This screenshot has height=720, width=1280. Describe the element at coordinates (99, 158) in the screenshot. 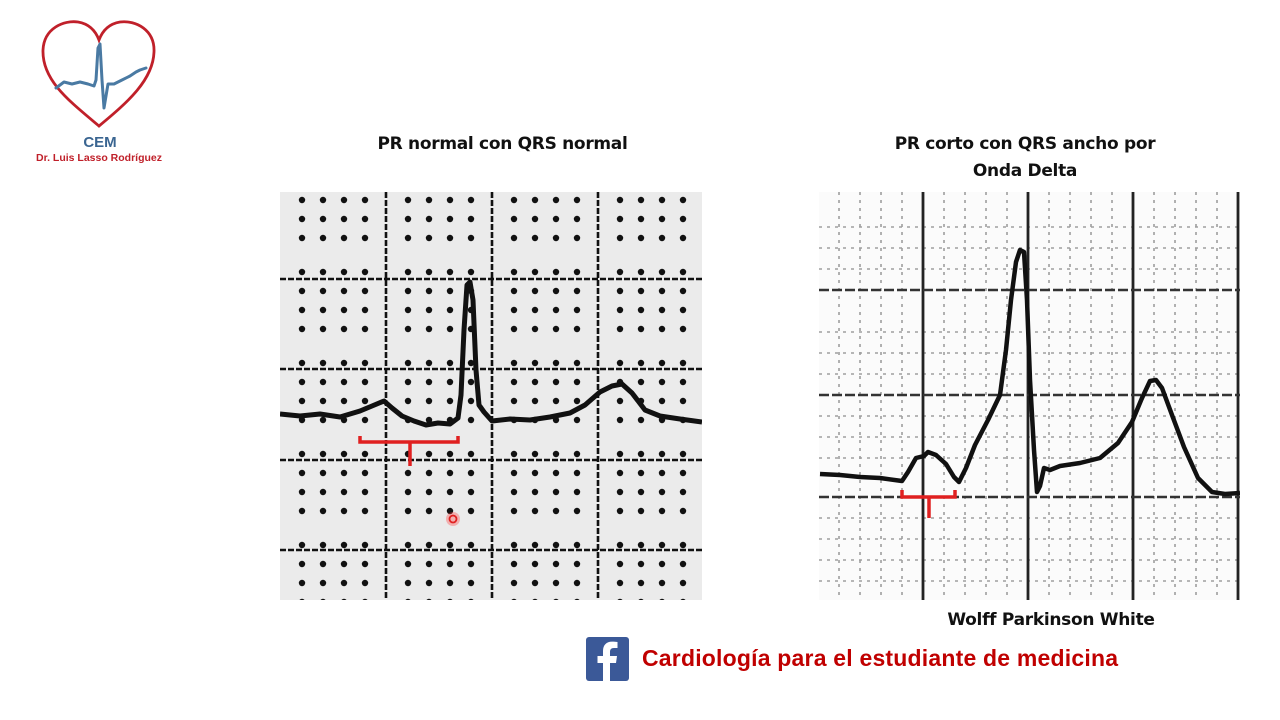

I see `logo-author-name: Dr. Luis Lasso Rodríguez` at that location.